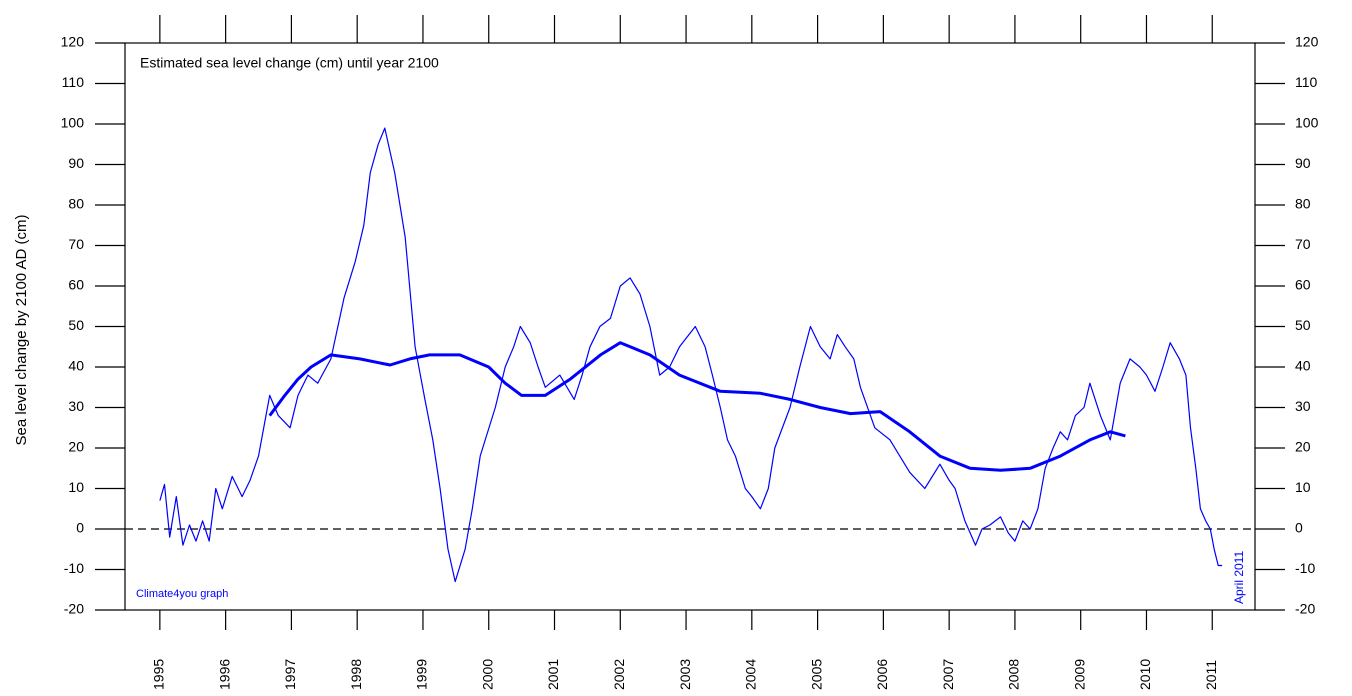 The width and height of the screenshot is (1352, 696). What do you see at coordinates (159, 674) in the screenshot?
I see `x-tick-label: 1995` at bounding box center [159, 674].